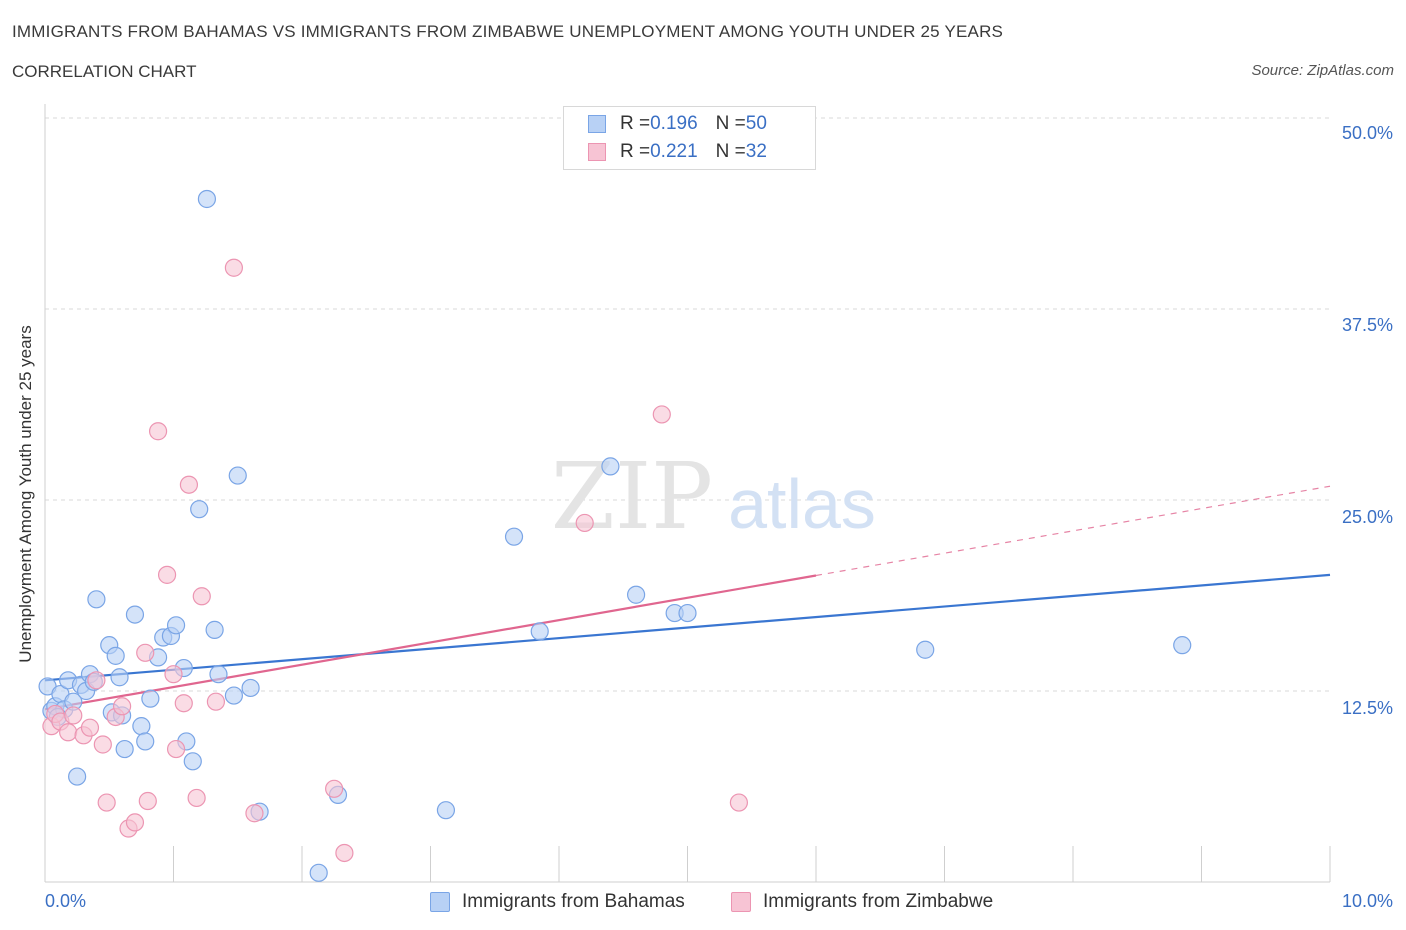 This screenshot has height=930, width=1406. Describe the element at coordinates (597, 124) in the screenshot. I see `bahamas-swatch` at that location.